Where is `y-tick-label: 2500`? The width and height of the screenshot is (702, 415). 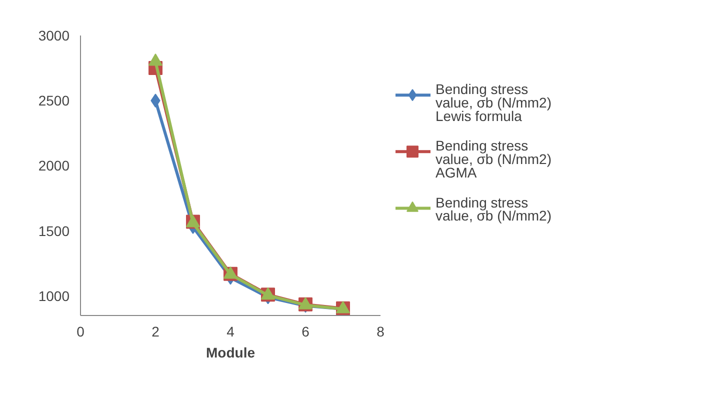 y-tick-label: 2500 is located at coordinates (54, 100).